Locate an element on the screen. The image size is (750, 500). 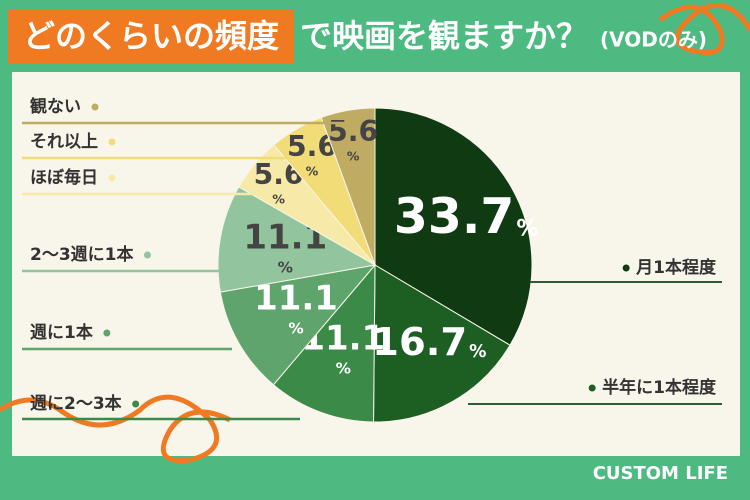
category-label: 観ない is located at coordinates (55, 106).